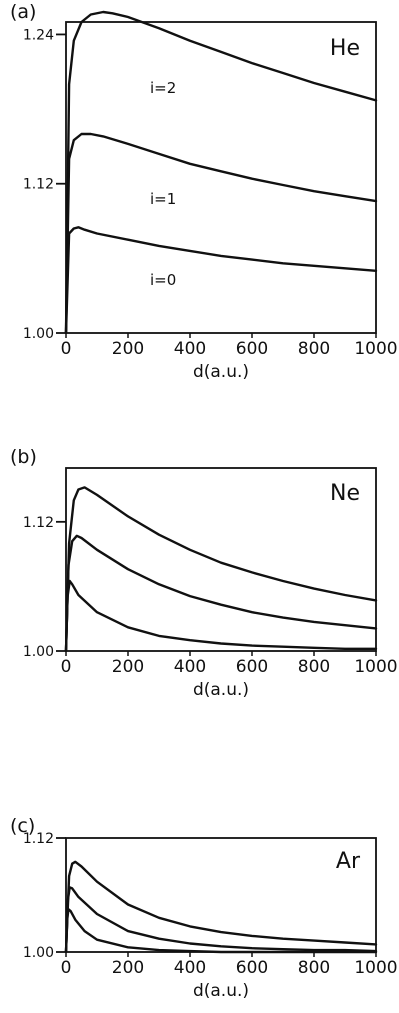 The height and width of the screenshot is (1013, 399). What do you see at coordinates (163, 280) in the screenshot?
I see `curve-label: i=0` at bounding box center [163, 280].